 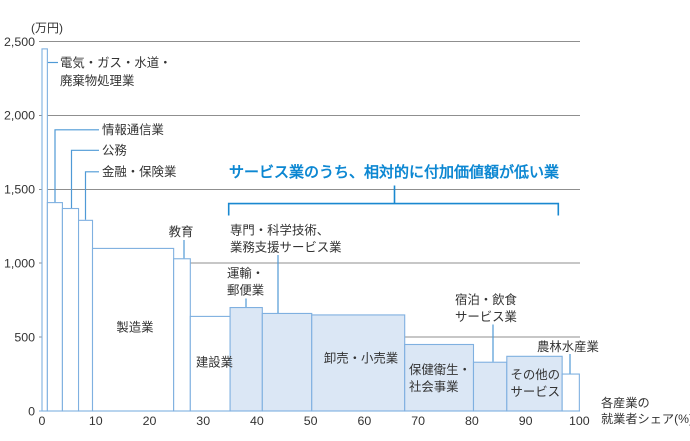 I want to click on industry-label-11-line0: 宿泊・飲食, so click(x=486, y=299).